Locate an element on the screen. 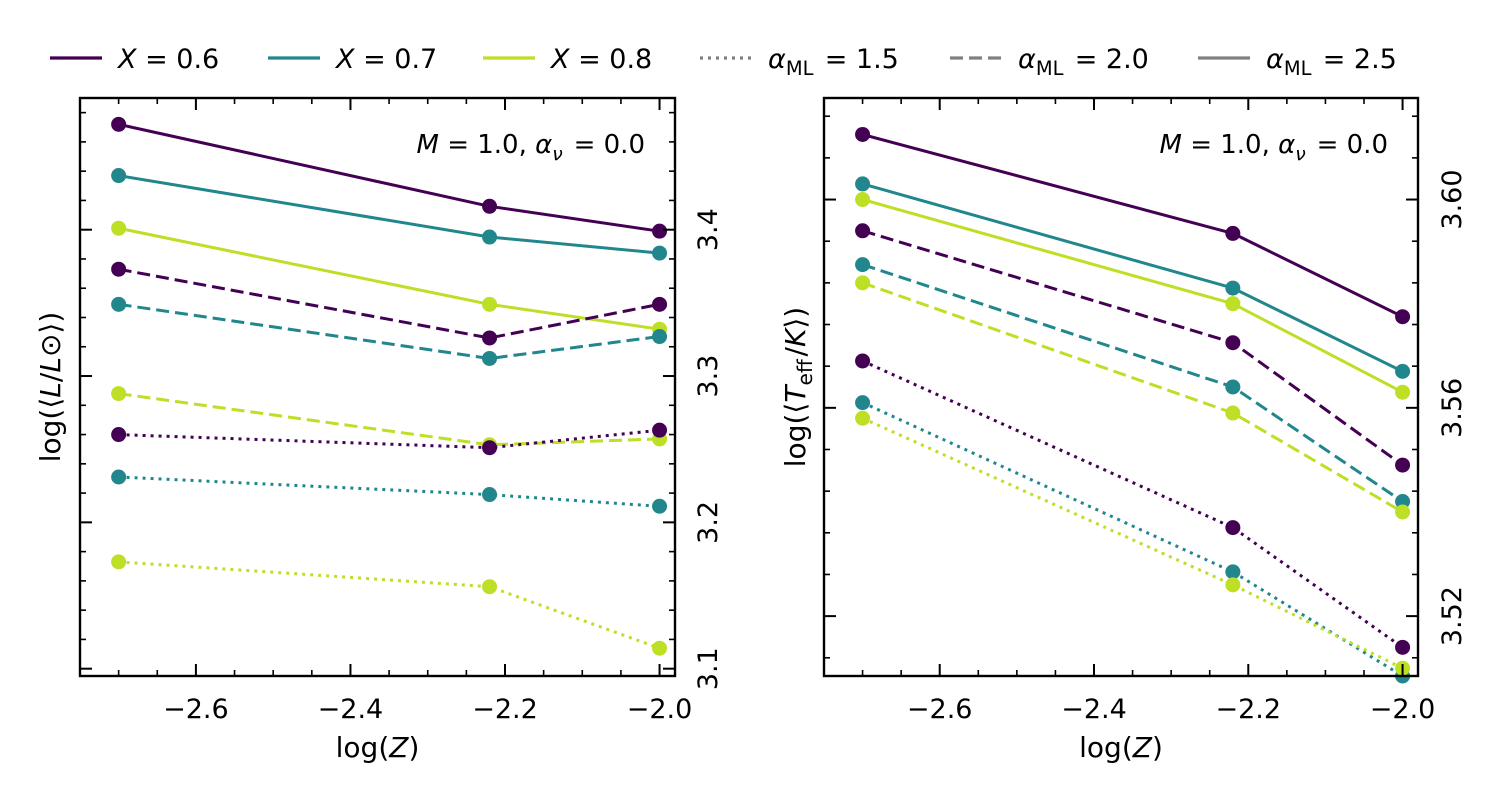  y-axis-label: log(⟨Teff /K⟩) is located at coordinates (798, 387).